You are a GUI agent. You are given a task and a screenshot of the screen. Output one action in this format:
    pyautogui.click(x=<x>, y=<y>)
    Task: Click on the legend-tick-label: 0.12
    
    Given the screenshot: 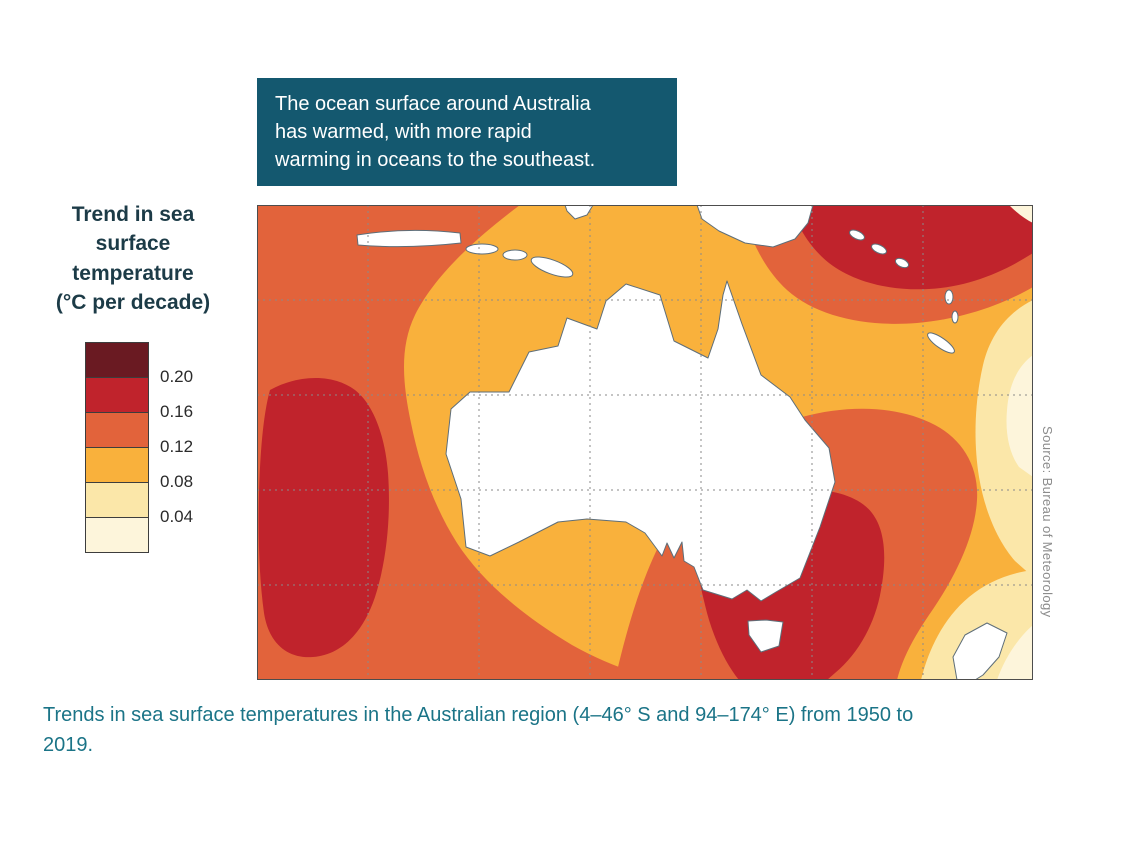 What is the action you would take?
    pyautogui.click(x=177, y=446)
    